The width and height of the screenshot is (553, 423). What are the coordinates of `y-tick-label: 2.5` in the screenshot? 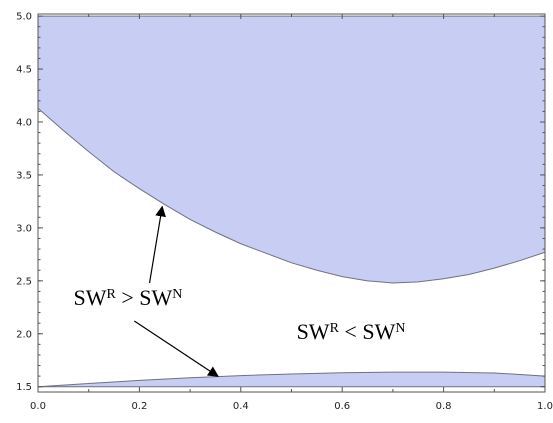 It's located at (24, 281).